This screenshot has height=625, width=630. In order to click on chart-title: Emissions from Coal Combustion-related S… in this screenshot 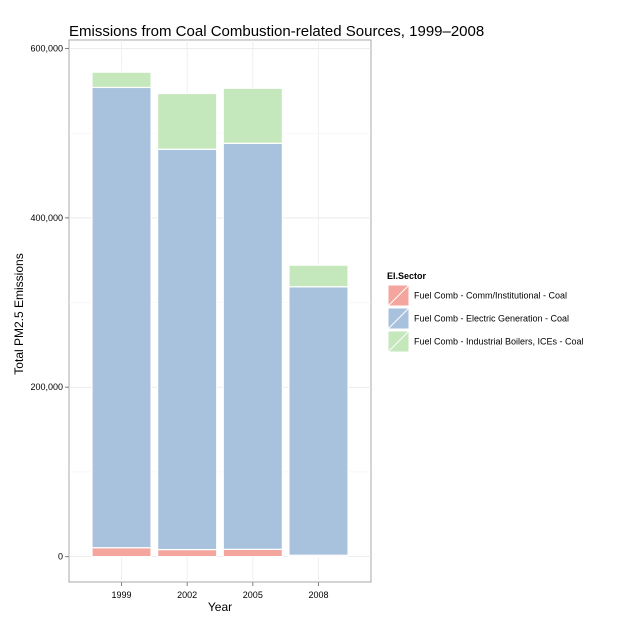, I will do `click(276, 31)`.